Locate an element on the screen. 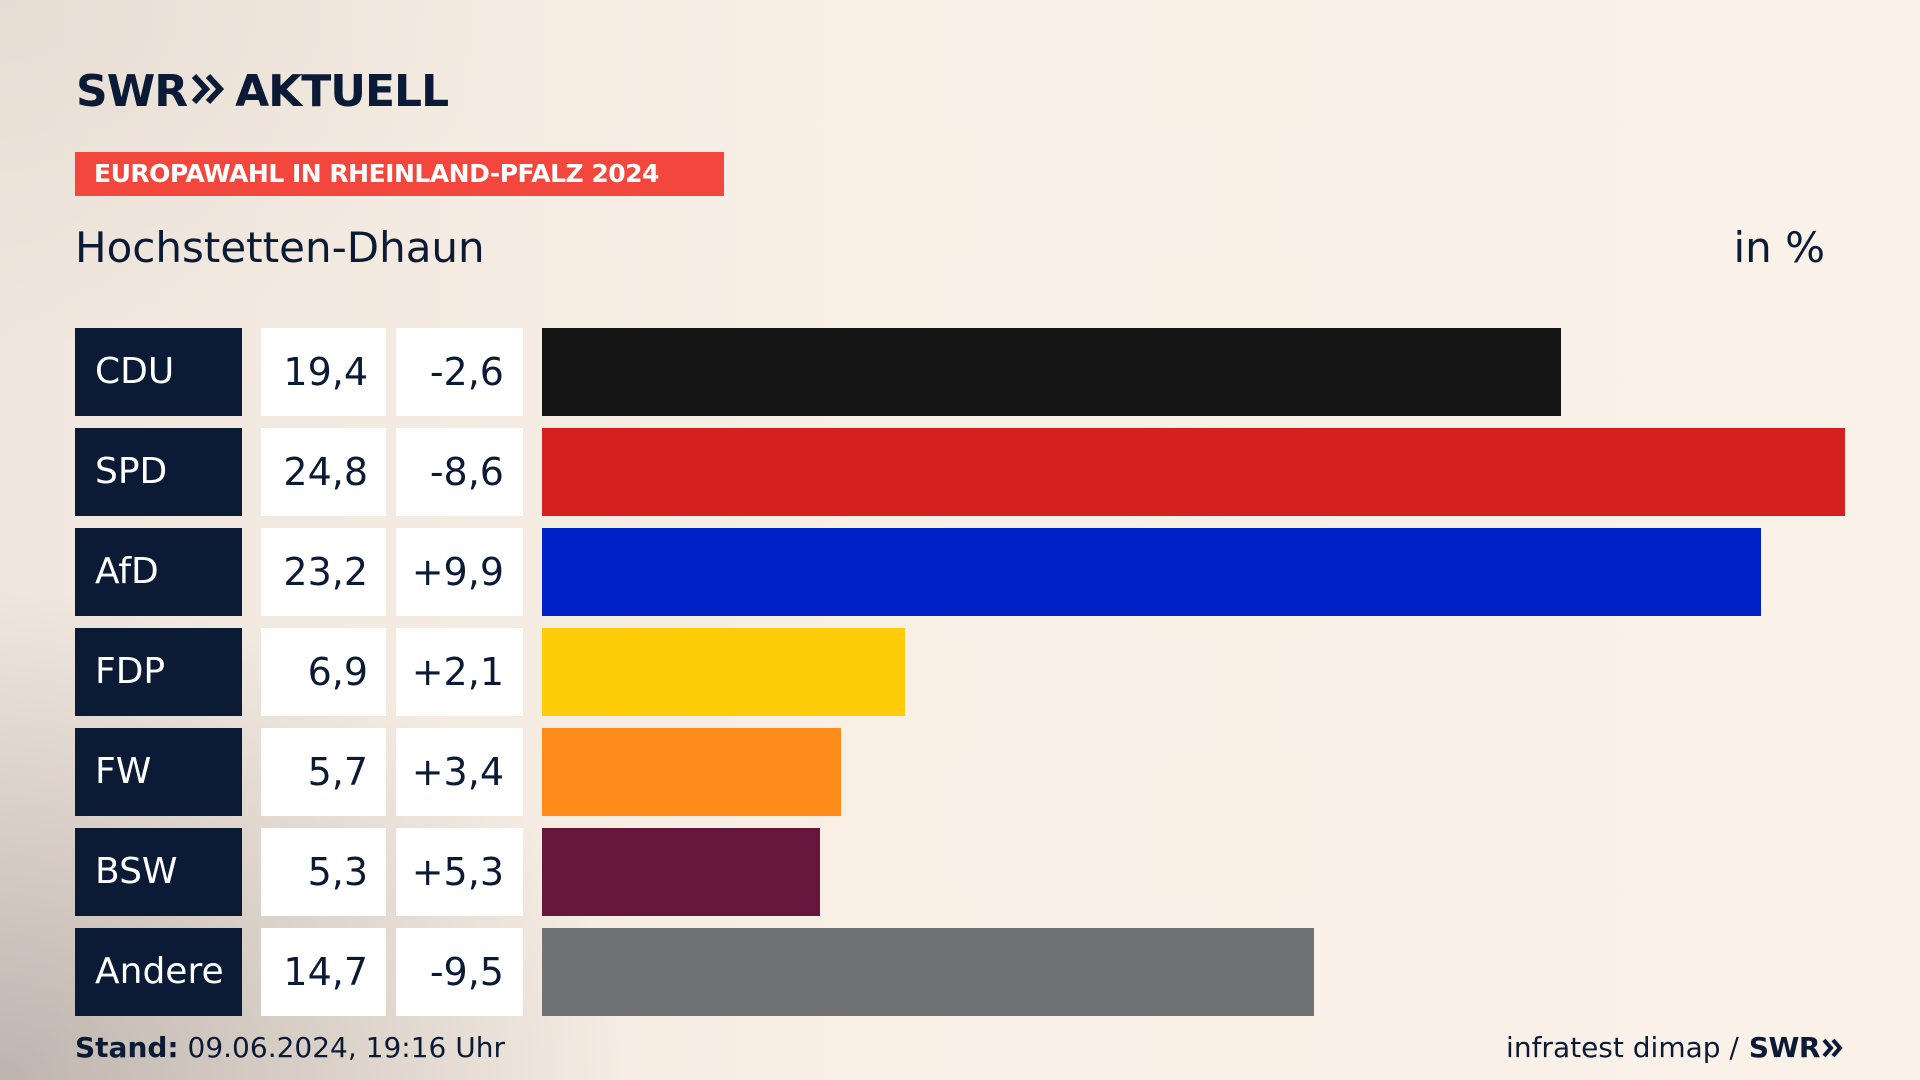 The height and width of the screenshot is (1080, 1920). unit-label: in % is located at coordinates (1779, 247).